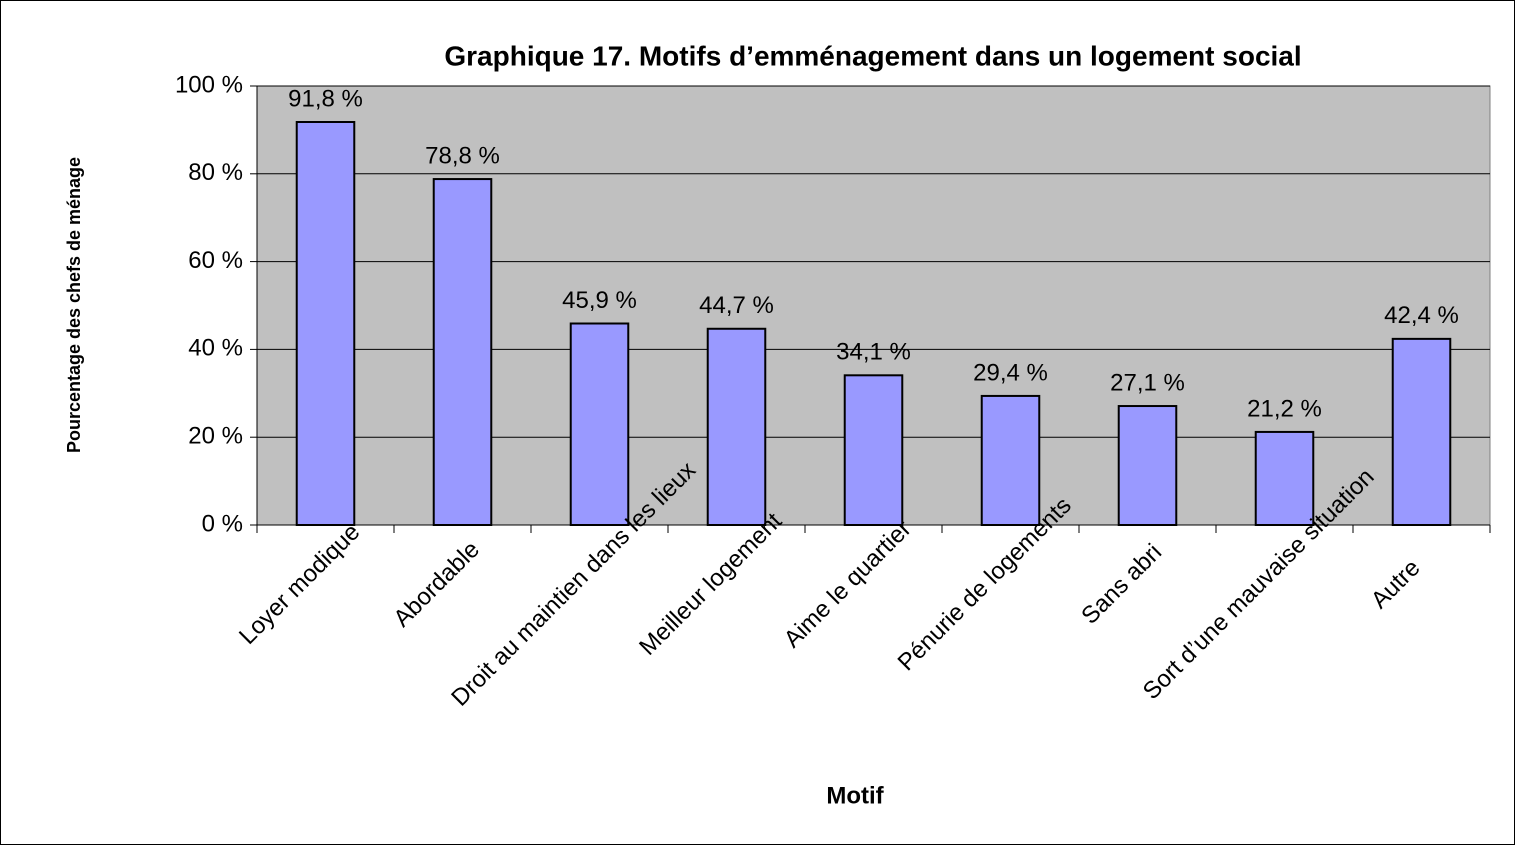  I want to click on y-axis-label: Pourcentage des chefs de ménage, so click(74, 305).